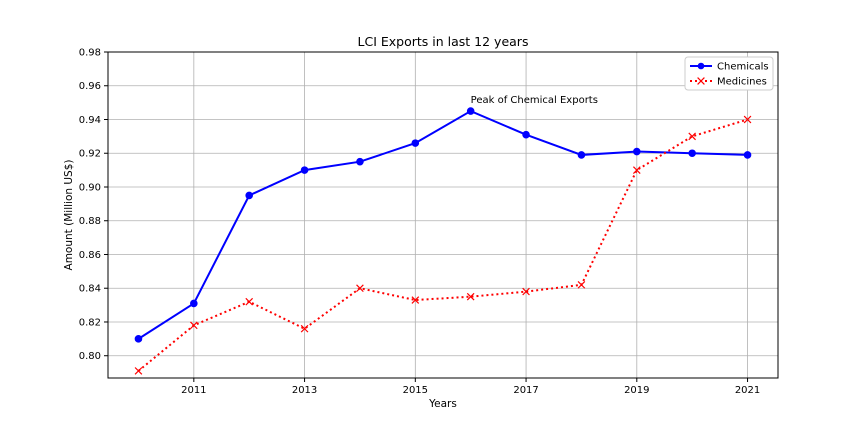 The image size is (864, 432). I want to click on legend-label-chemicals: Chemicals, so click(743, 67).